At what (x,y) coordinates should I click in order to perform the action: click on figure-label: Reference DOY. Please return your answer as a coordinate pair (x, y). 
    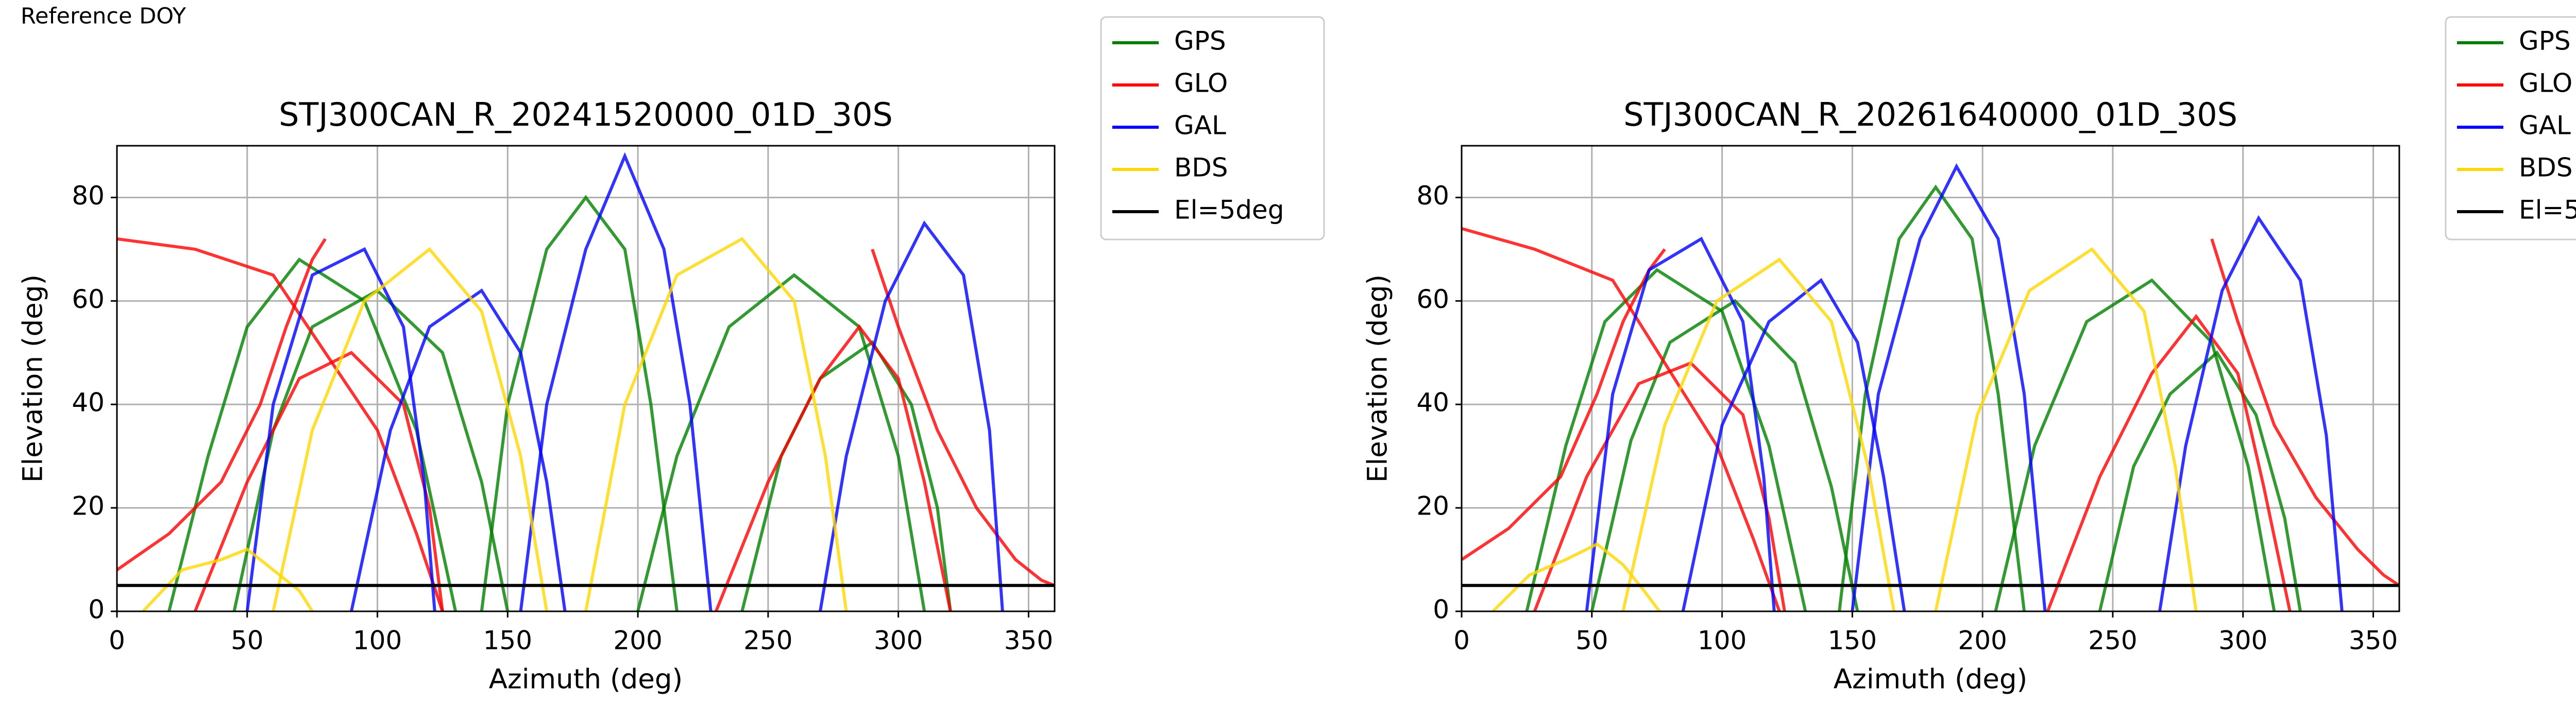
    Looking at the image, I should click on (104, 16).